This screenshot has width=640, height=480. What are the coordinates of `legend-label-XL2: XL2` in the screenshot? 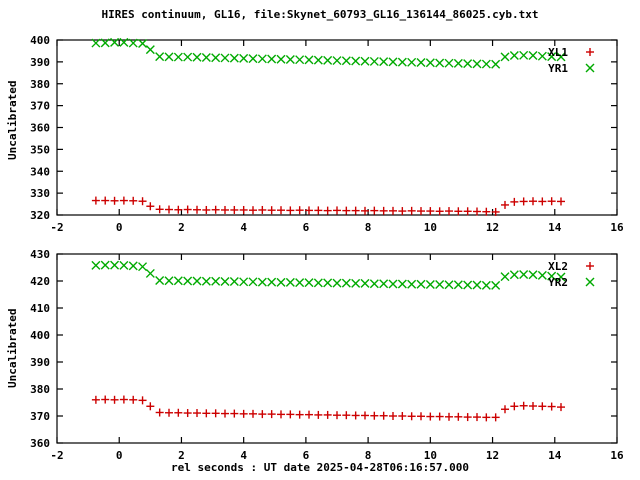 It's located at (558, 266).